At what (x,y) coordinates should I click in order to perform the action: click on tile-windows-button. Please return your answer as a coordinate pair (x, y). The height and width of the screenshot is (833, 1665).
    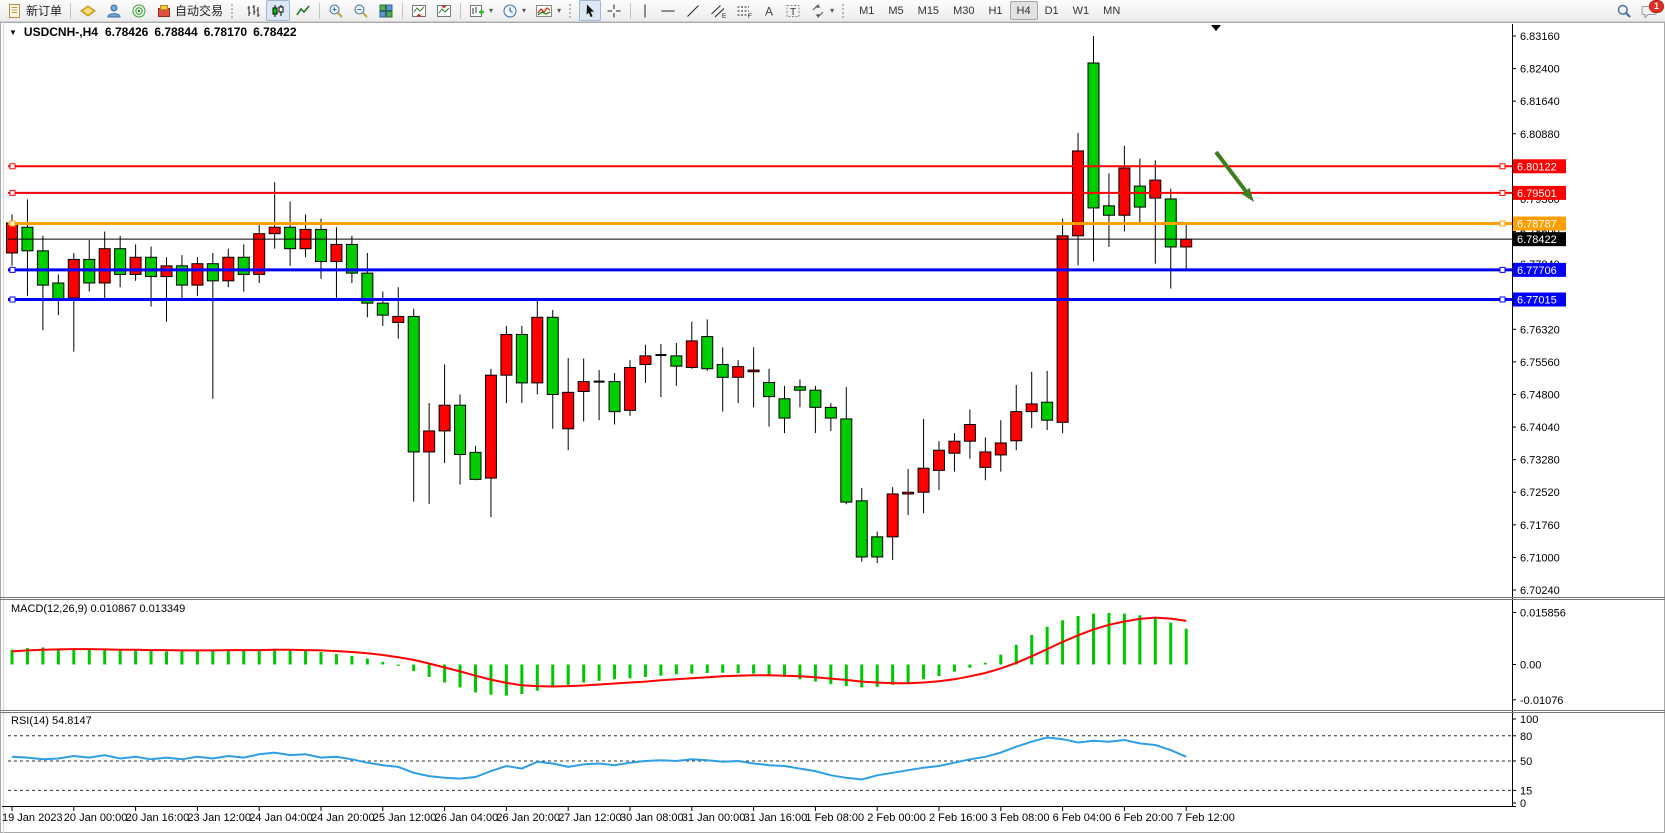
    Looking at the image, I should click on (386, 10).